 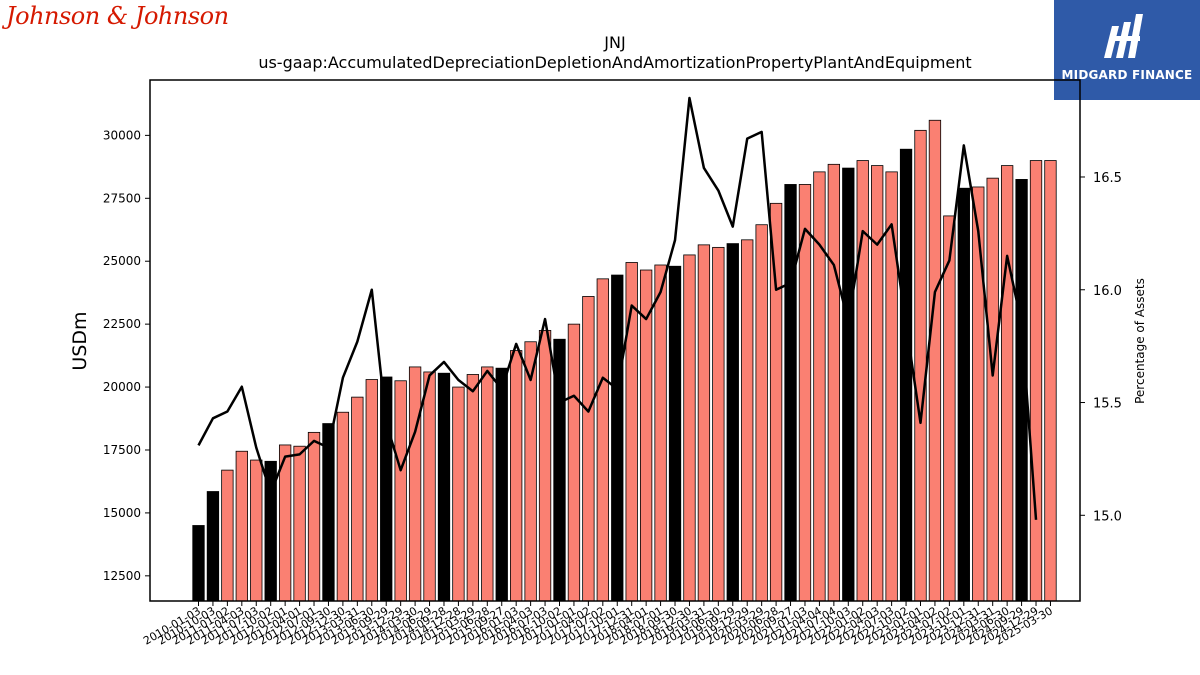 What do you see at coordinates (80, 340) in the screenshot?
I see `y-axis-label: USDm` at bounding box center [80, 340].